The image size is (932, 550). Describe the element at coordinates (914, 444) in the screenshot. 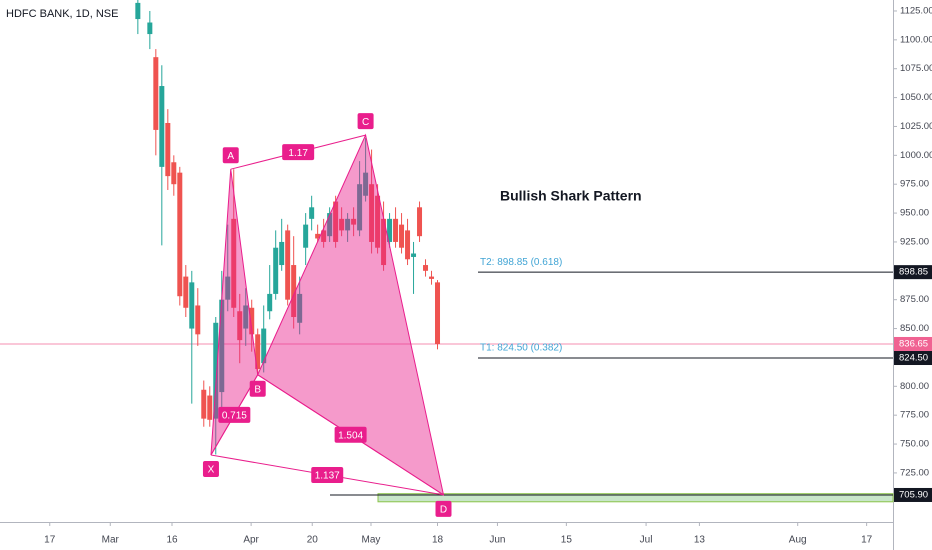

I see `y-tick-label: 750.00` at that location.